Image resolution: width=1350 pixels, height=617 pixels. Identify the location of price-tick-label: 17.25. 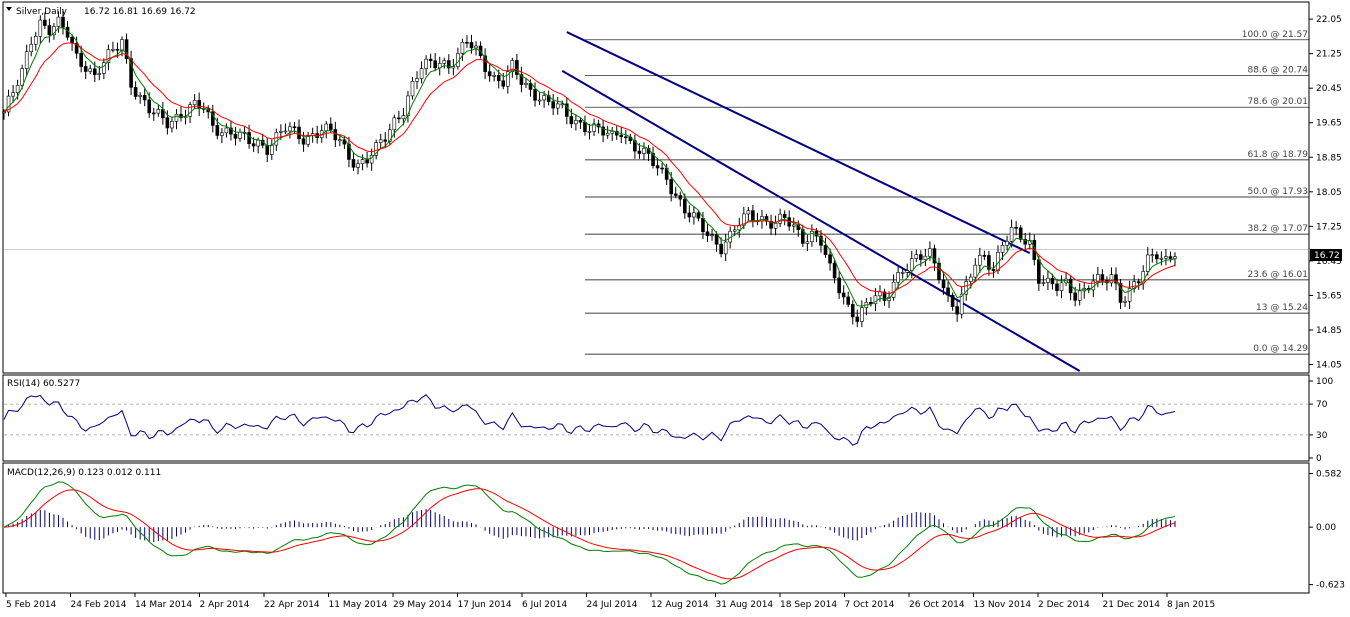
(1329, 227).